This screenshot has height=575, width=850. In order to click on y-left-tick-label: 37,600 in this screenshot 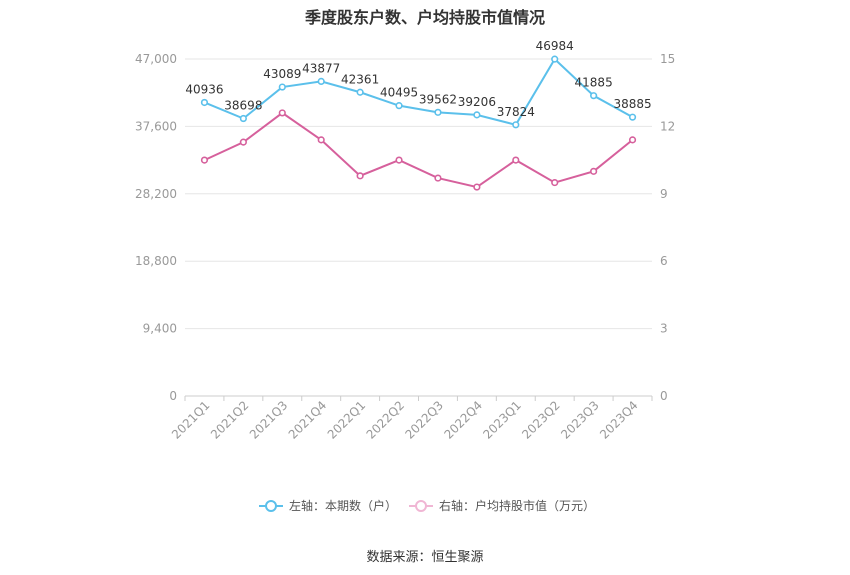, I will do `click(156, 126)`.